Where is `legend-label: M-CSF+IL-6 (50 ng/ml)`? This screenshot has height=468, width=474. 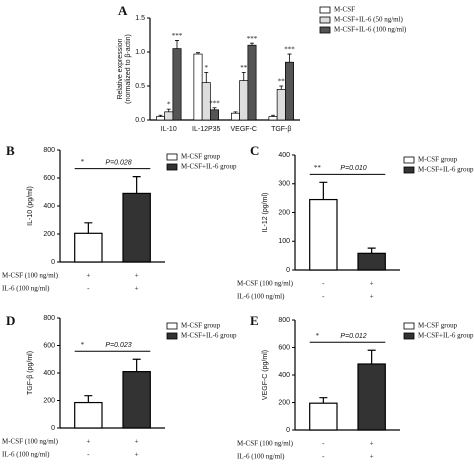 legend-label: M-CSF+IL-6 (50 ng/ml) is located at coordinates (369, 20).